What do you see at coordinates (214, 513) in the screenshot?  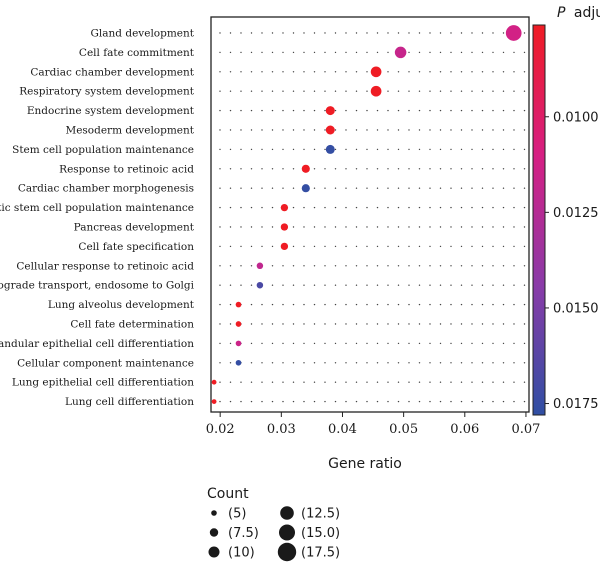 I see `size-legend-marker` at bounding box center [214, 513].